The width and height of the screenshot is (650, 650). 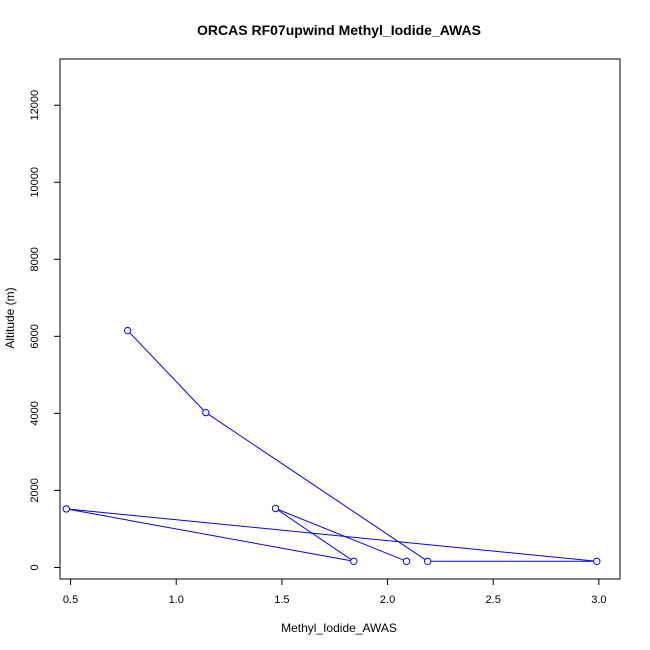 What do you see at coordinates (35, 567) in the screenshot?
I see `y-tick-label: 0` at bounding box center [35, 567].